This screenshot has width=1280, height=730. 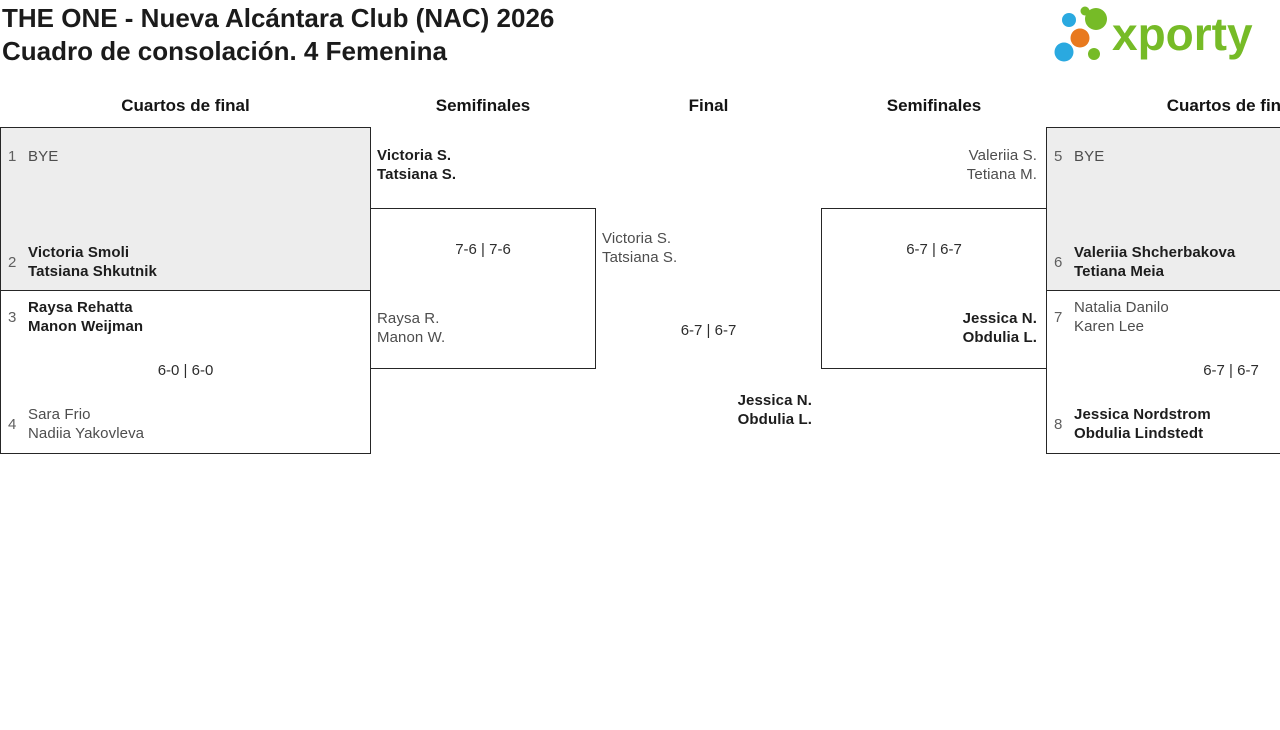 I want to click on team-name-line: Raysa R., so click(x=408, y=318).